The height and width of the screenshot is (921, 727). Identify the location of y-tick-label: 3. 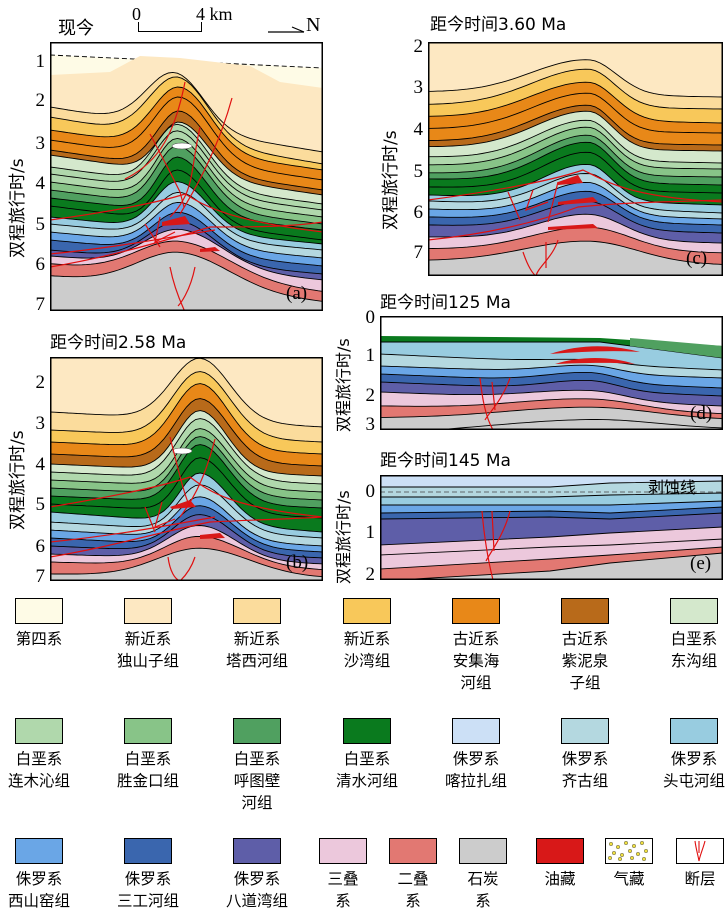
(418, 87).